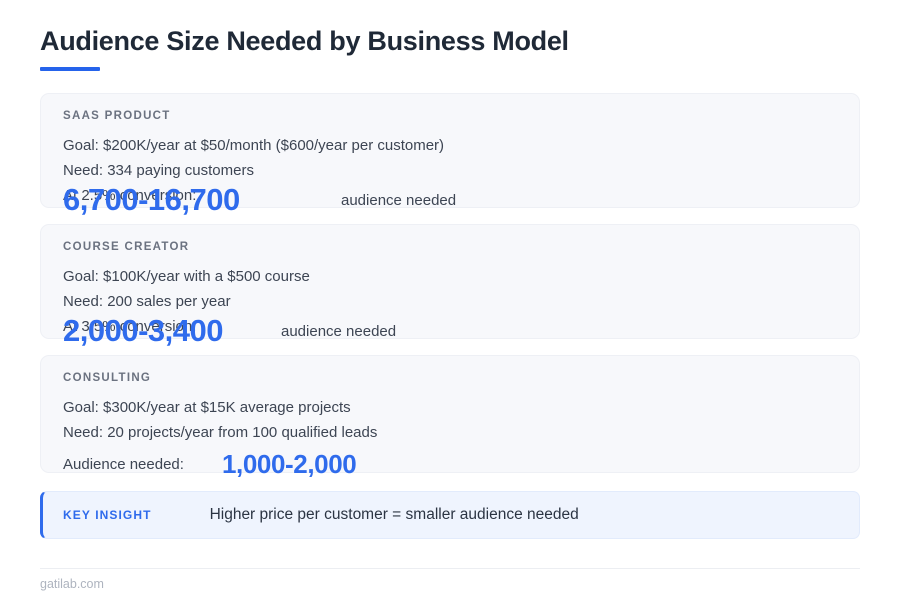 Image resolution: width=900 pixels, height=600 pixels. I want to click on card-label: COURSE CREATOR, so click(126, 247).